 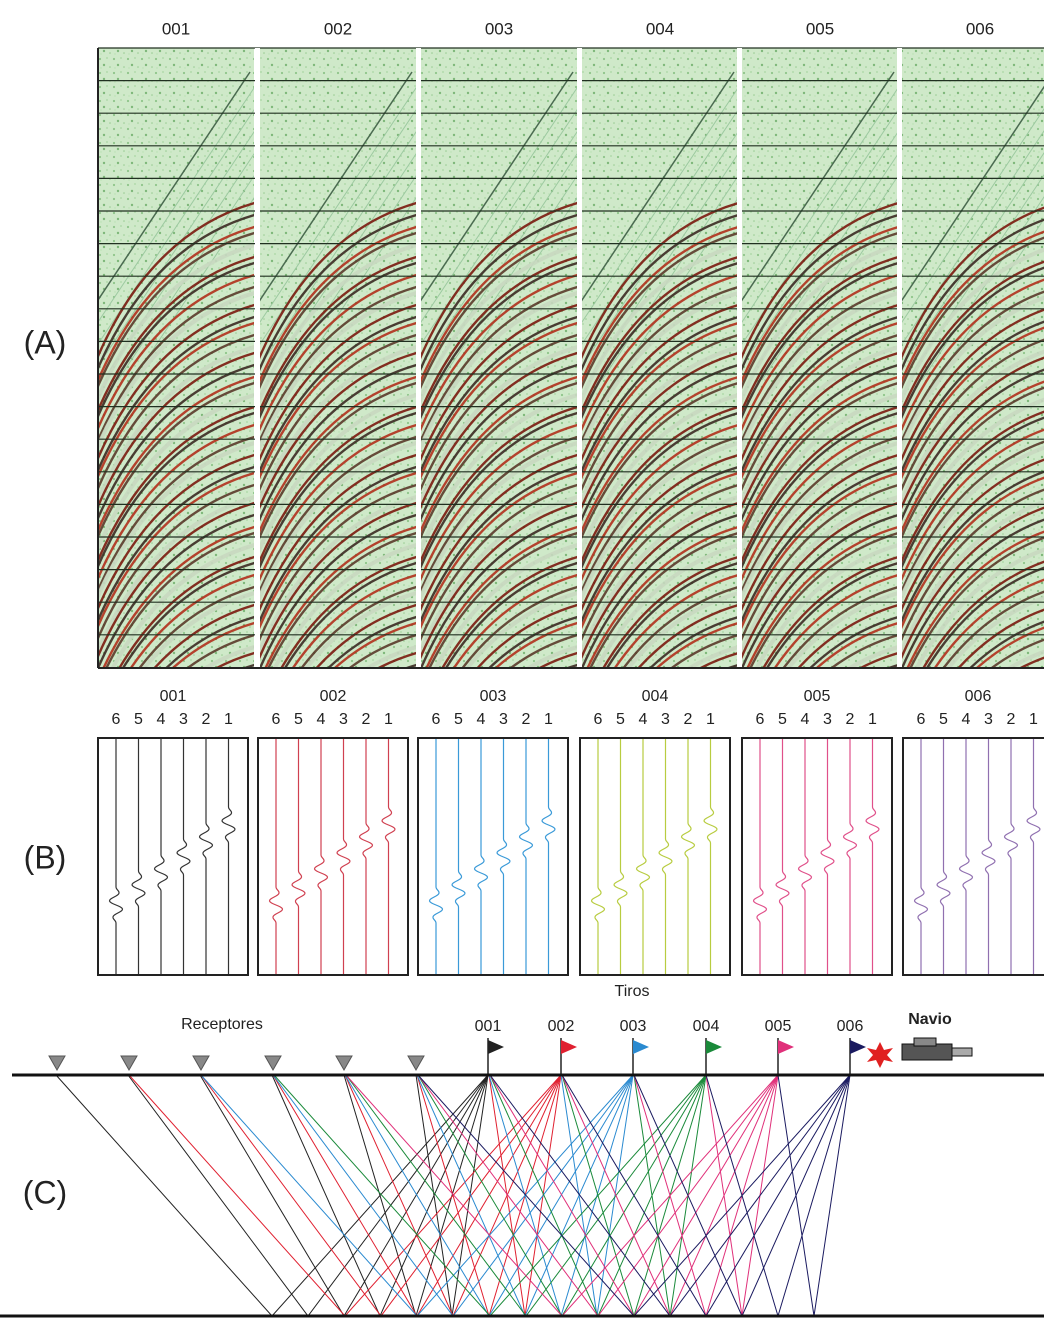 What do you see at coordinates (710, 719) in the screenshot?
I see `trace-number: 1` at bounding box center [710, 719].